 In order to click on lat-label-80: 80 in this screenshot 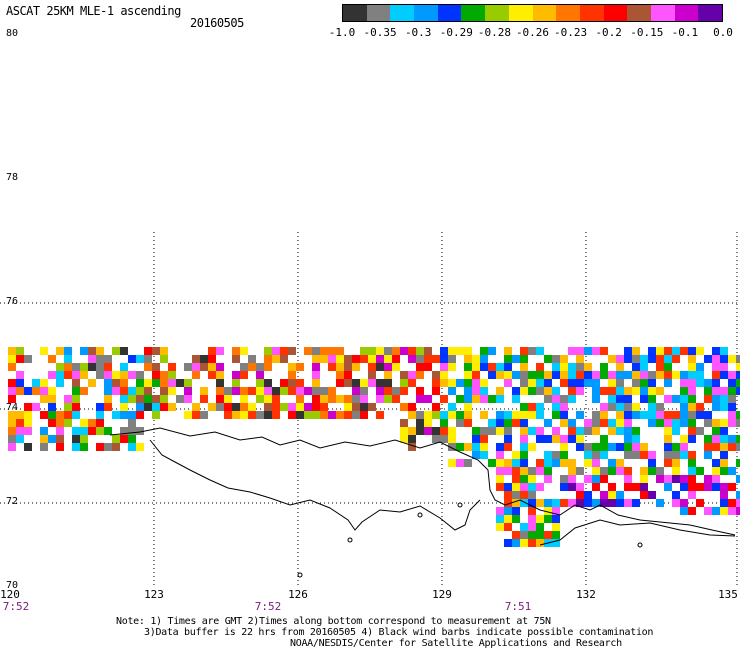, I will do `click(12, 33)`.